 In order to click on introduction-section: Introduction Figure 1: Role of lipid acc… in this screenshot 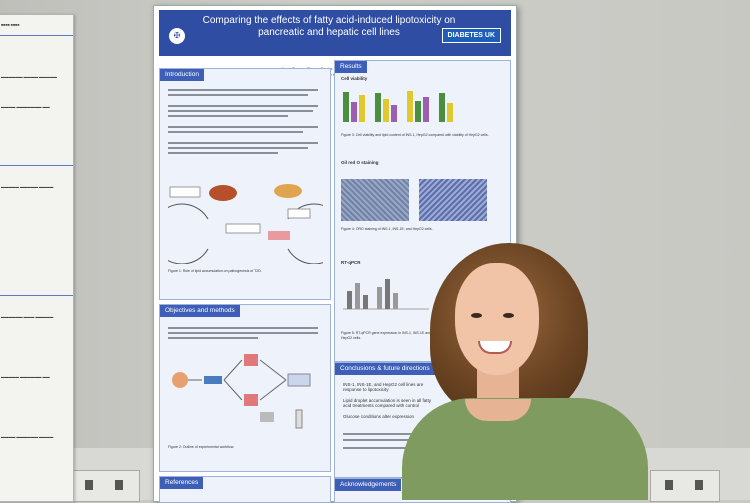, I will do `click(245, 184)`.